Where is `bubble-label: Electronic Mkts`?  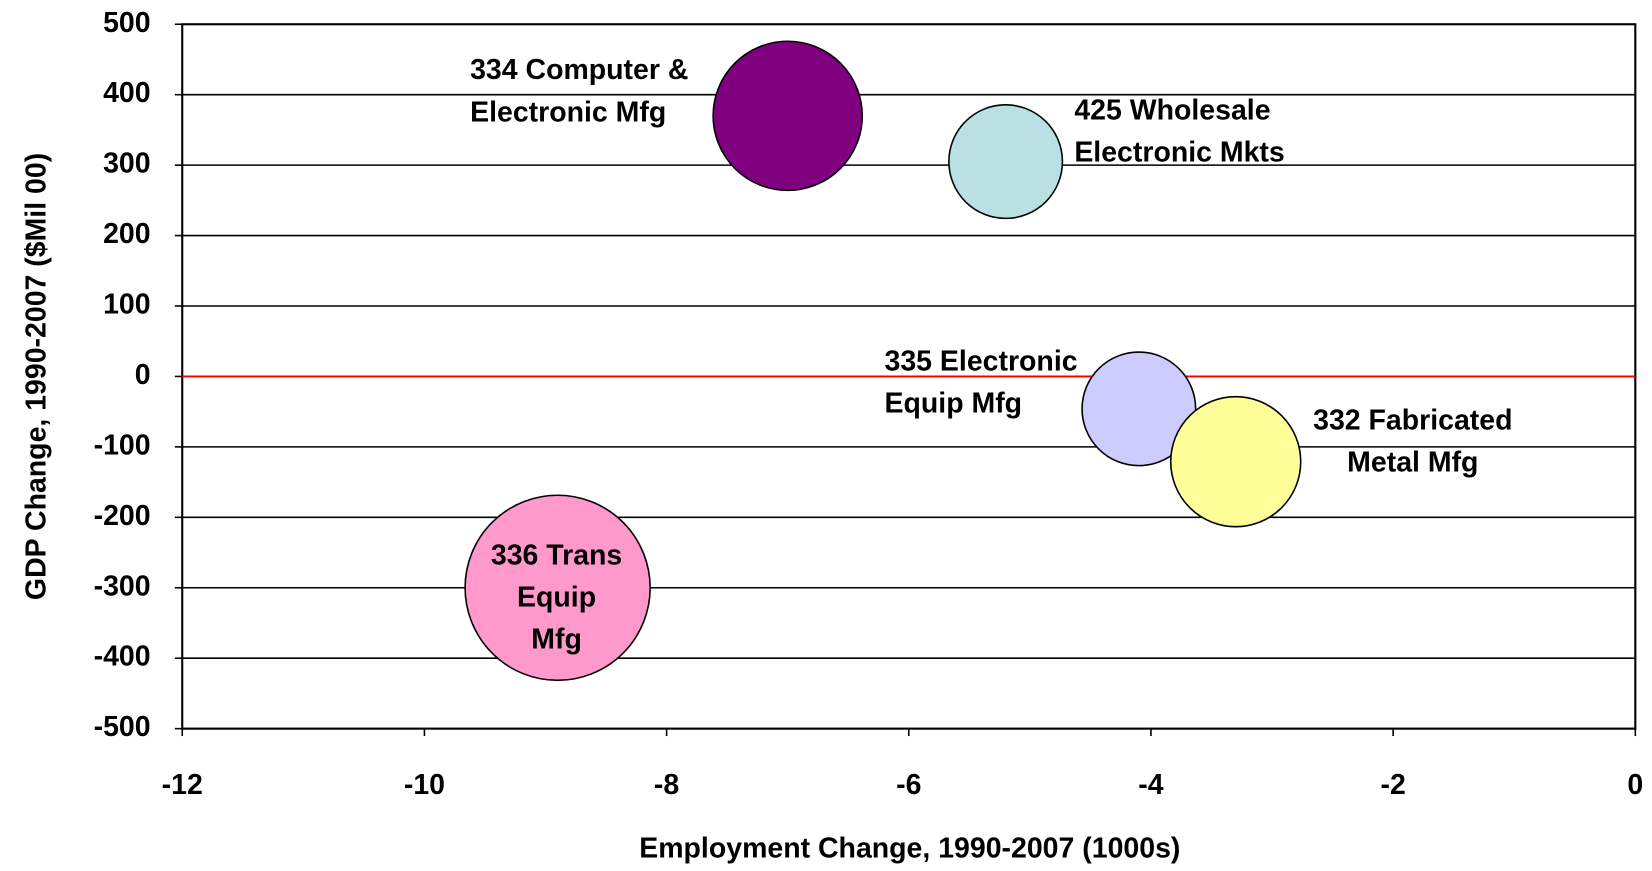
bubble-label: Electronic Mkts is located at coordinates (1179, 152).